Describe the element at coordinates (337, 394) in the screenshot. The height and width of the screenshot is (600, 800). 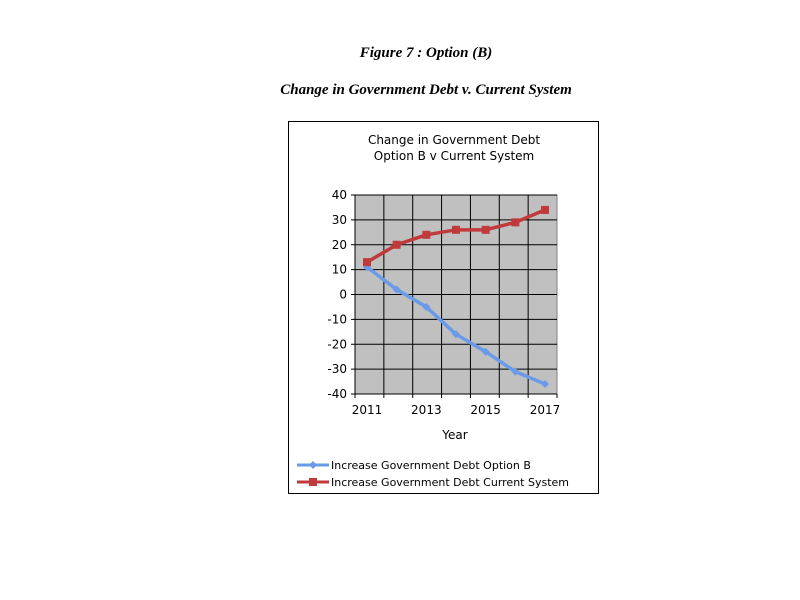
I see `y-tick-label: -40` at that location.